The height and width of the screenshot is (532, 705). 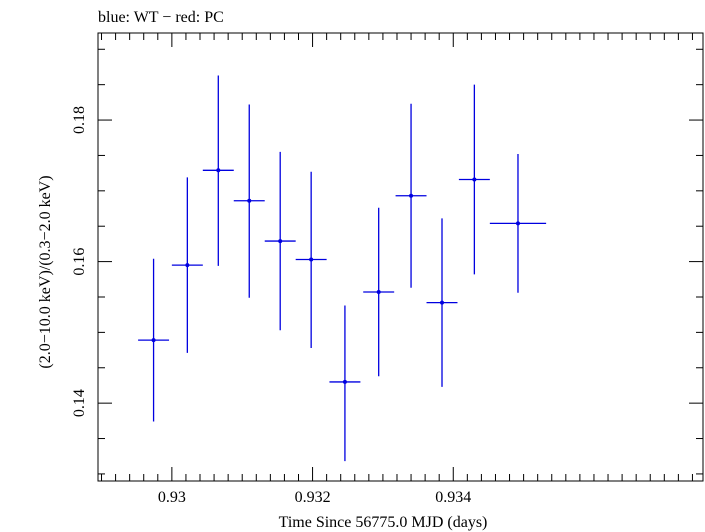 What do you see at coordinates (79, 120) in the screenshot?
I see `y-tick-label: 0.18` at bounding box center [79, 120].